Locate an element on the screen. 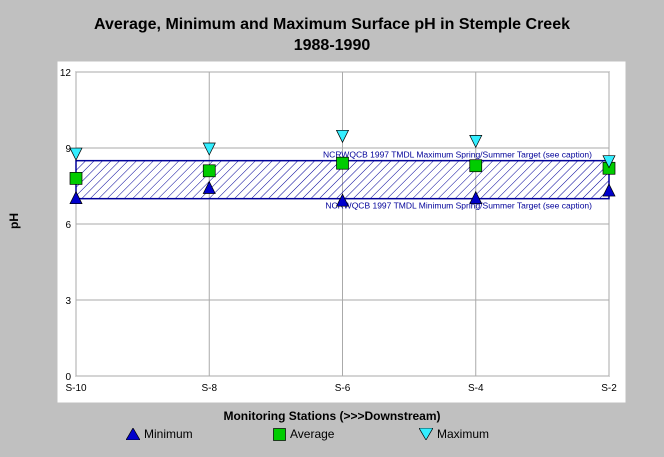 The height and width of the screenshot is (457, 664). legend-item-minimum: Minimum is located at coordinates (159, 434).